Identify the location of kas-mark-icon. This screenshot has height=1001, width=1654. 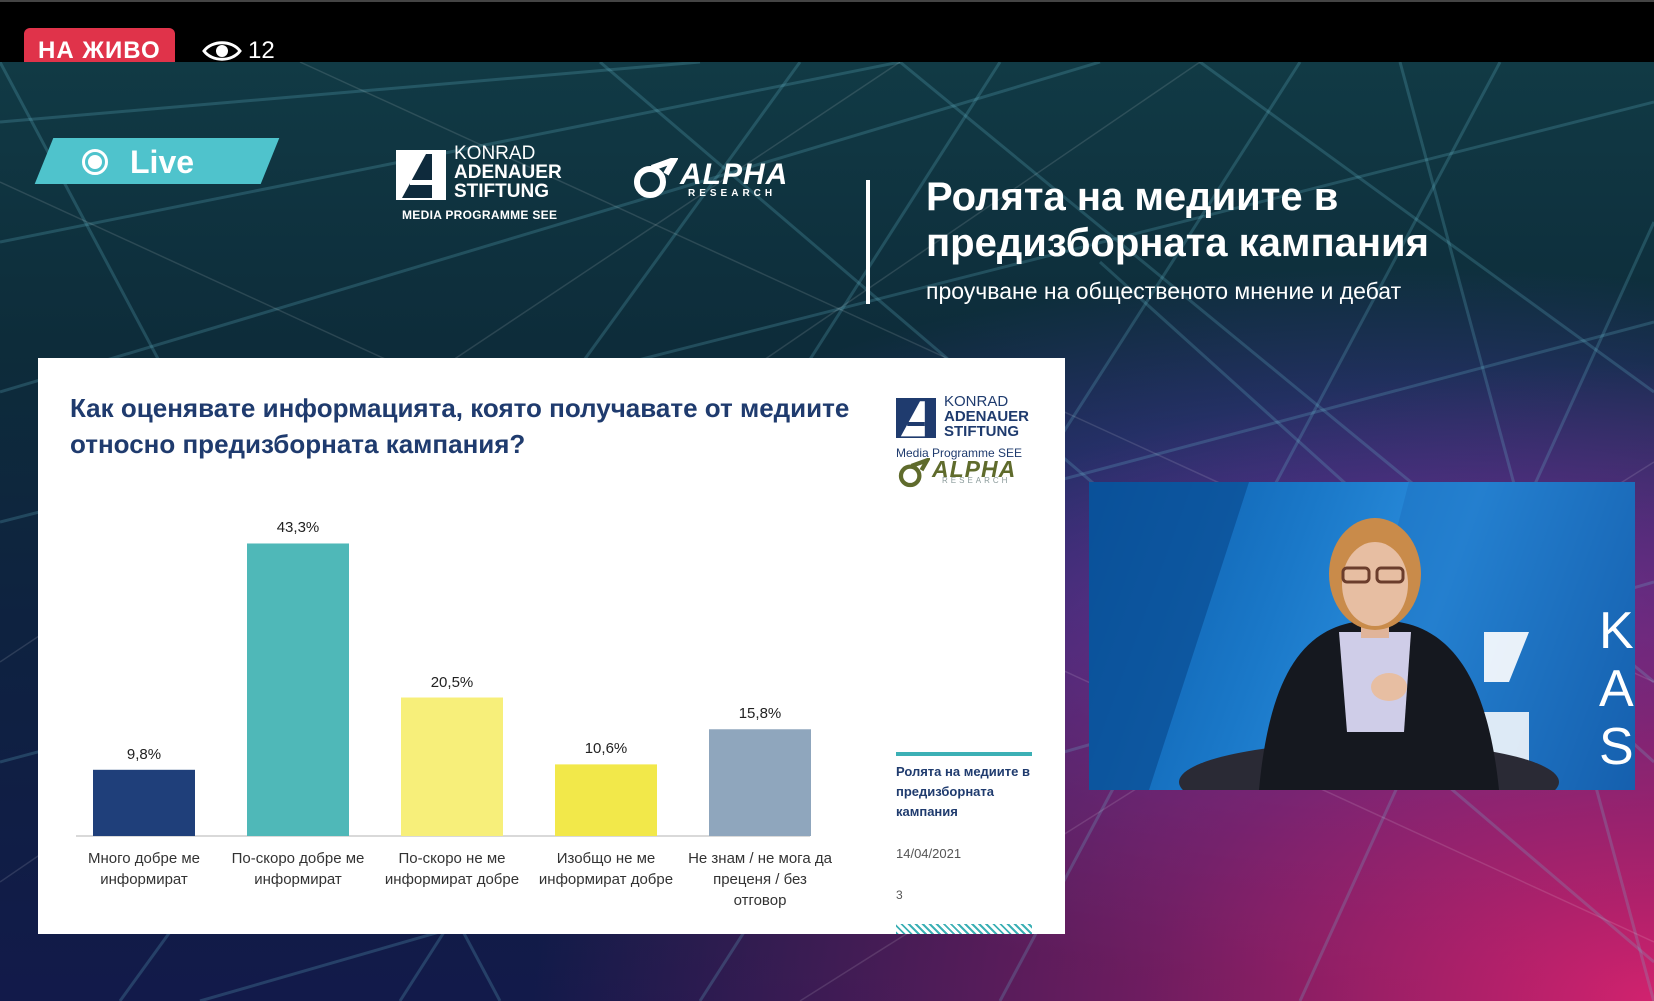
(421, 175).